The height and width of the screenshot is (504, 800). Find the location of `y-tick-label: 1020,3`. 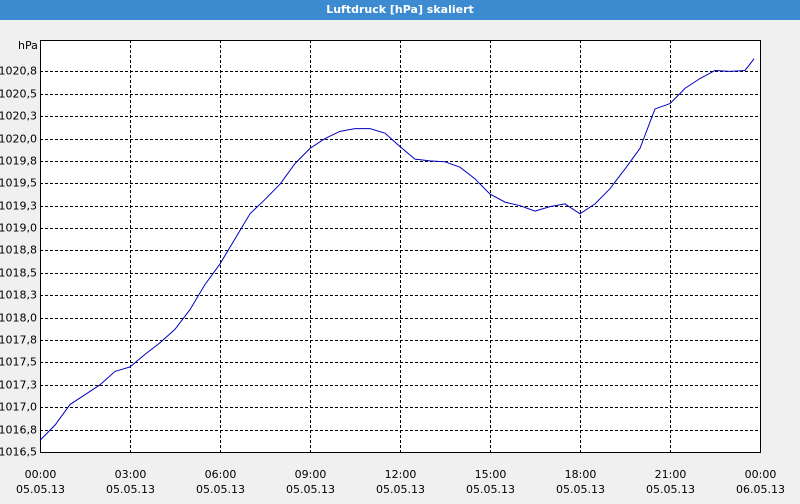

y-tick-label: 1020,3 is located at coordinates (18, 116).